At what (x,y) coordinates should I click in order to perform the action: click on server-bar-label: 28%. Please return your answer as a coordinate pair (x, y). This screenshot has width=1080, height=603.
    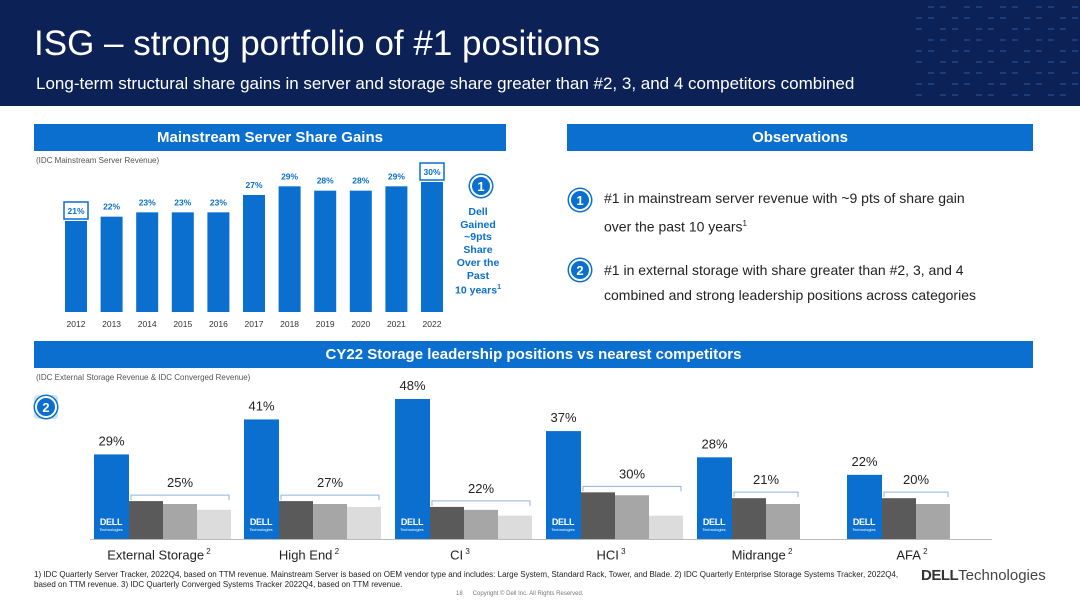
    Looking at the image, I should click on (325, 181).